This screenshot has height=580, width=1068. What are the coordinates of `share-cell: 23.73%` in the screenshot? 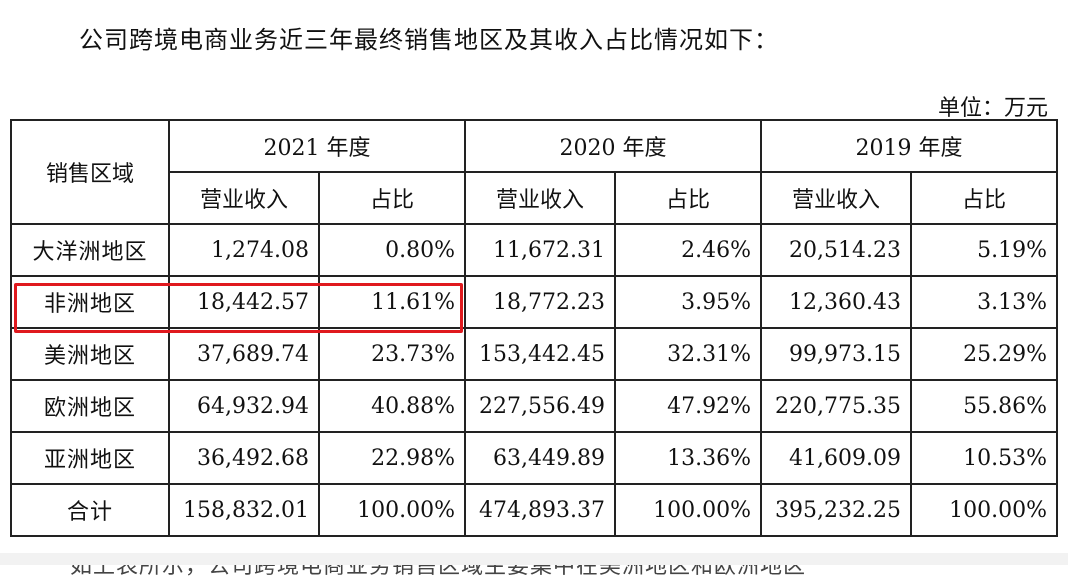 It's located at (392, 354).